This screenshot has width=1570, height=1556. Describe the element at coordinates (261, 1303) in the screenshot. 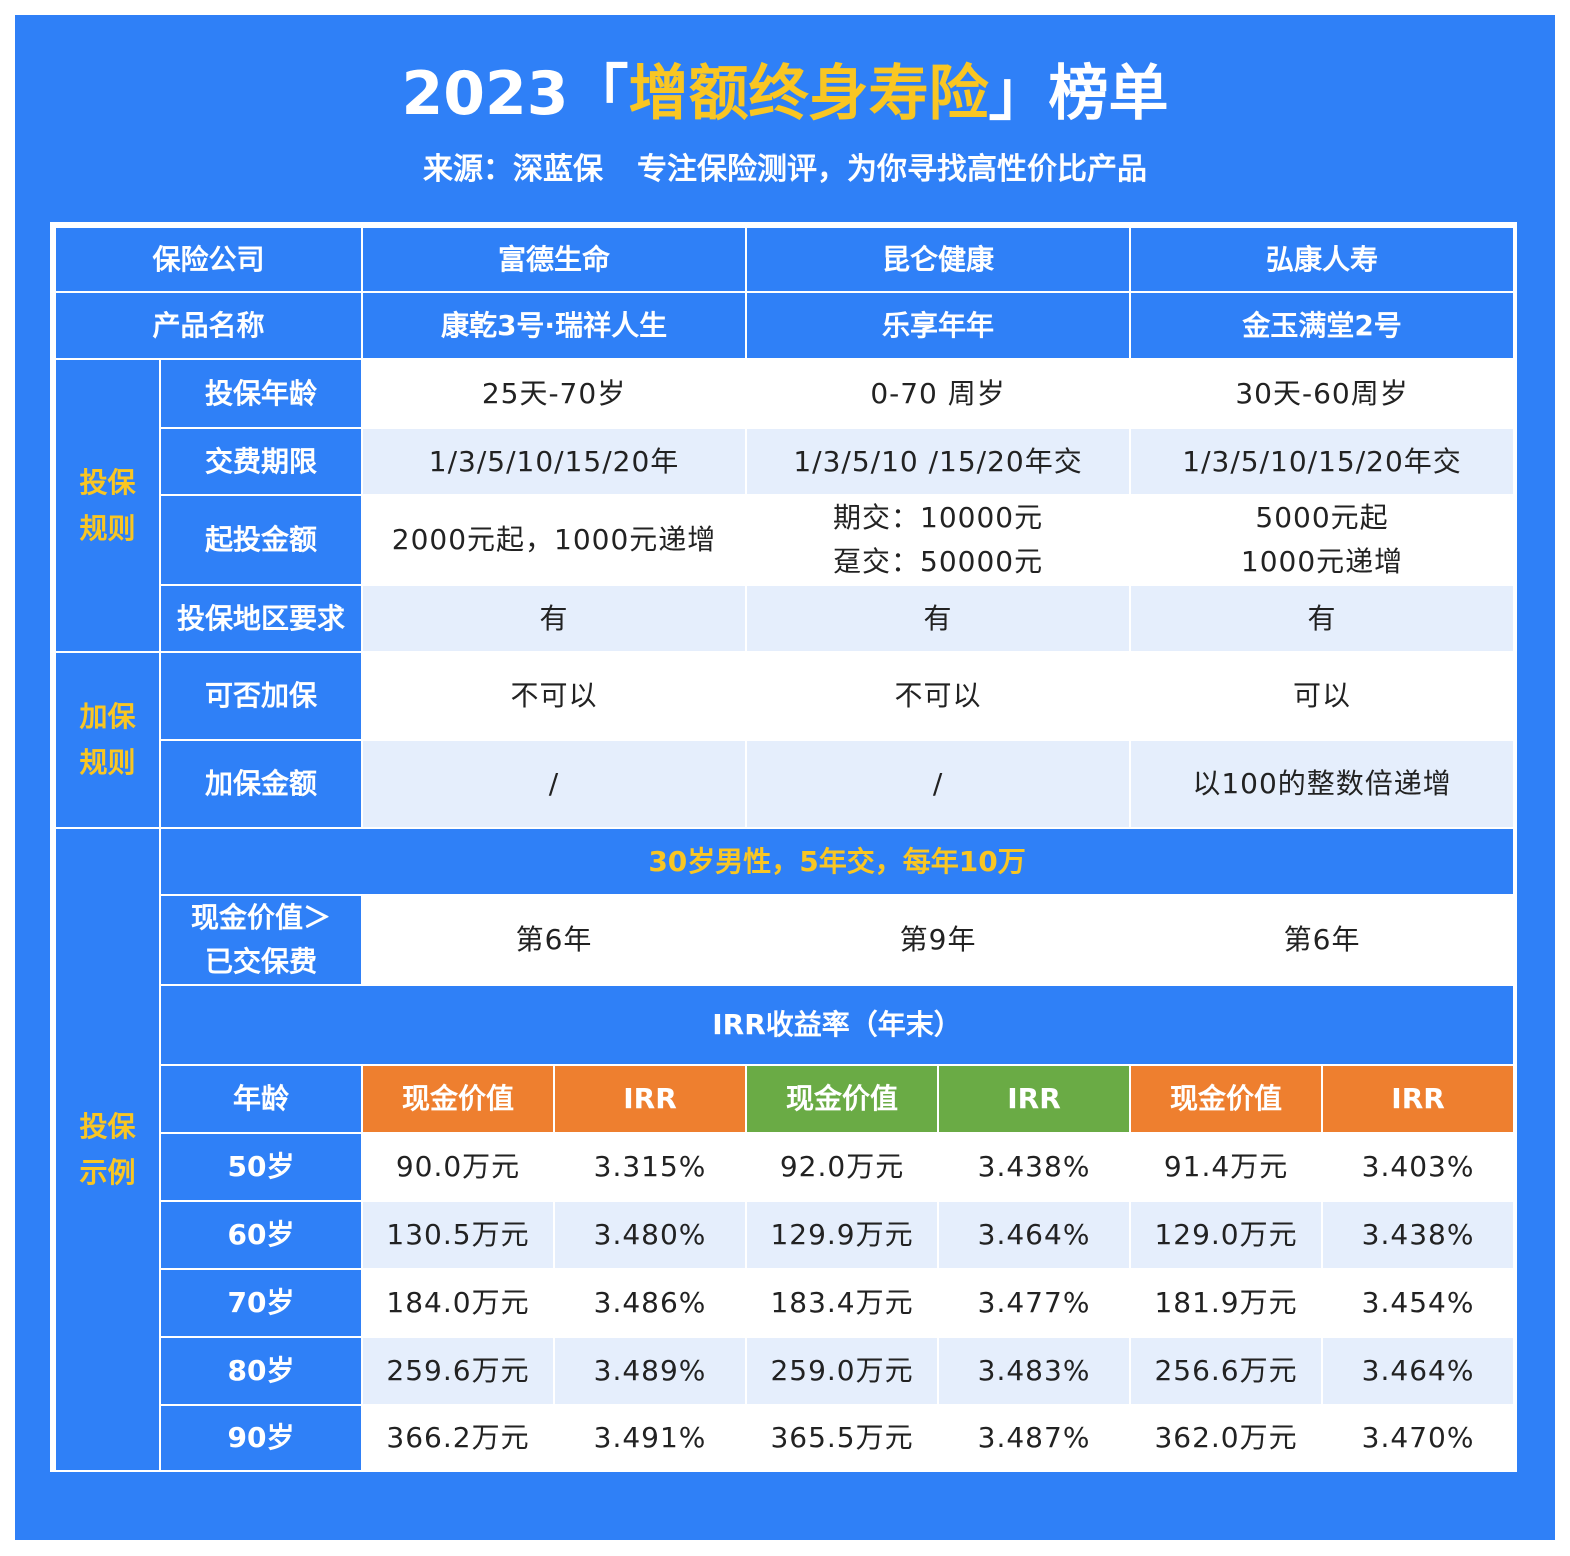

I see `row-label: 70岁` at that location.